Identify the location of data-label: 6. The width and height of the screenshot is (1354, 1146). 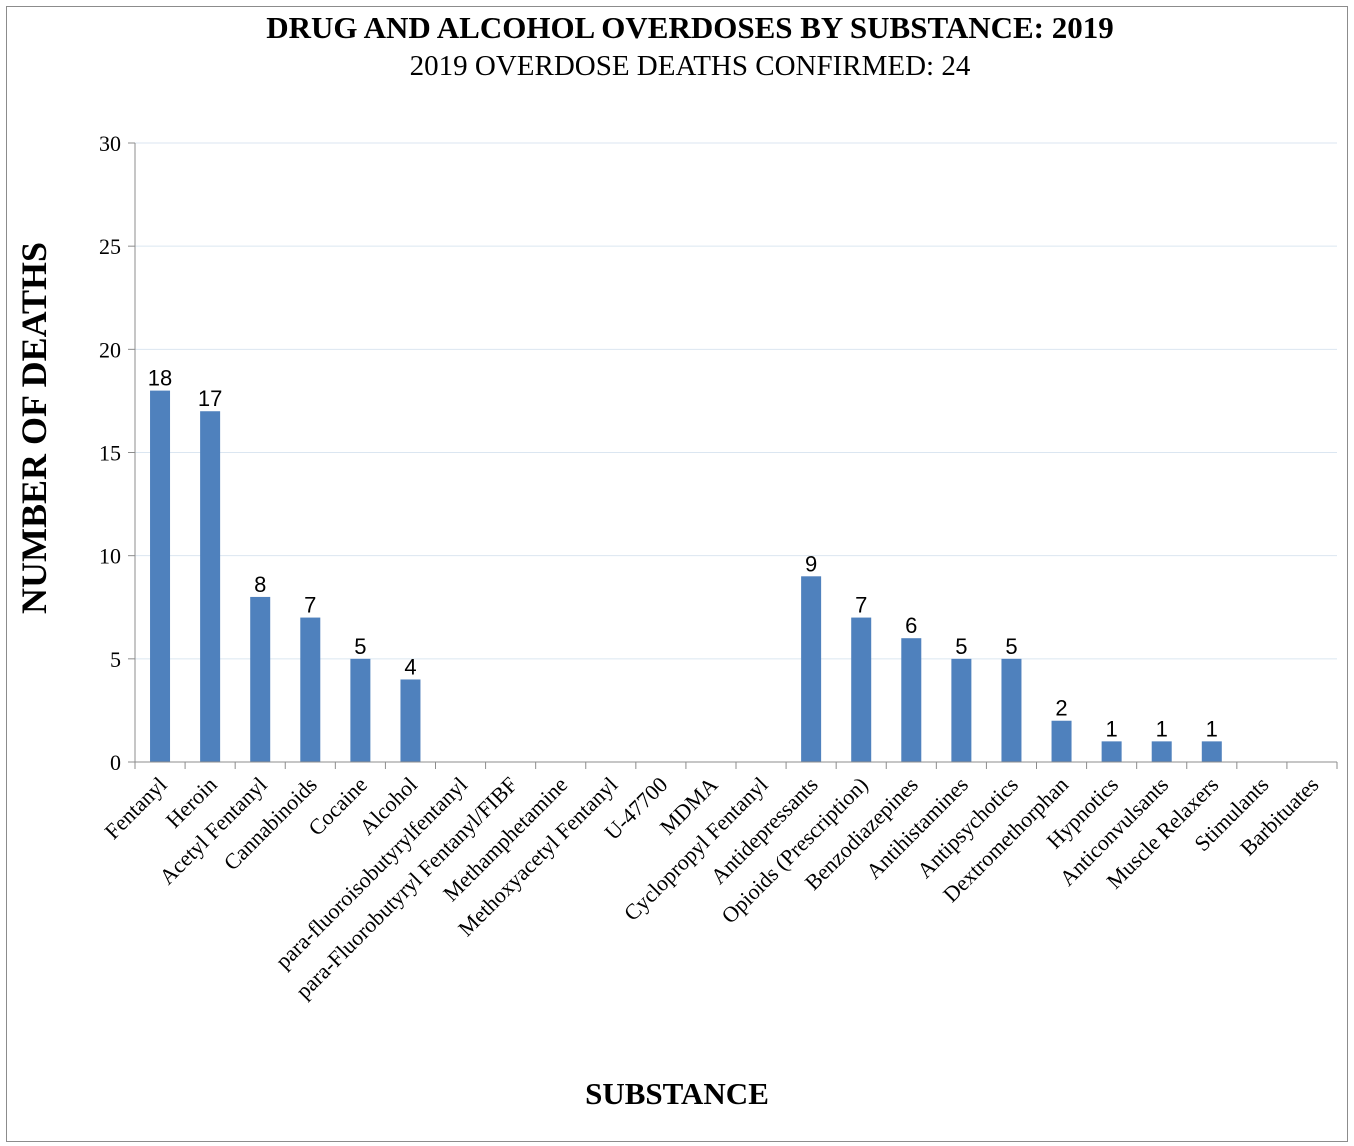
(911, 625).